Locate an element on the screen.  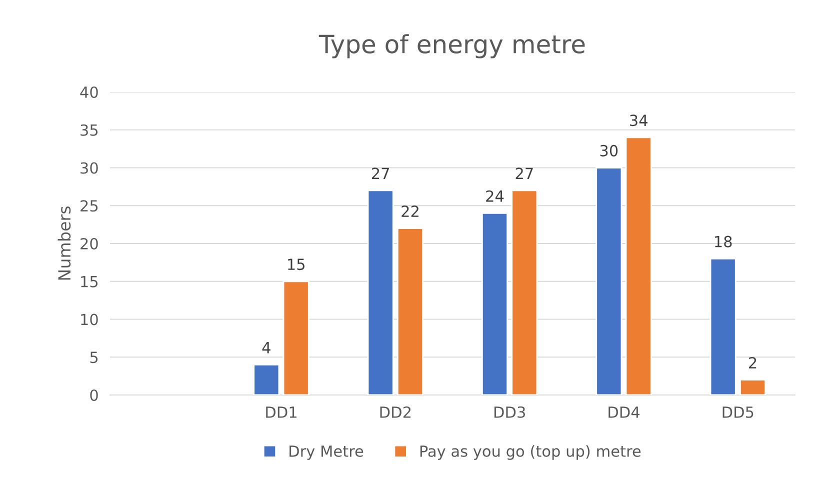
x-tick-label: DD1 is located at coordinates (281, 412).